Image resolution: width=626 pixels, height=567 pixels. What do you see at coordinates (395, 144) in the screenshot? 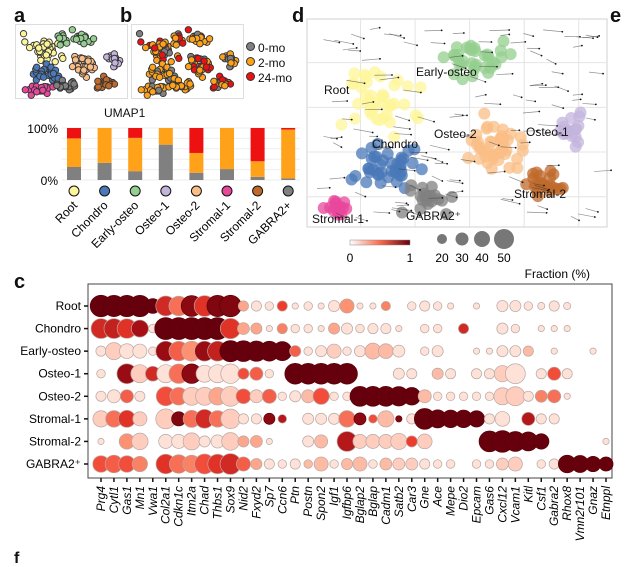
I see `cluster-label: Chondro` at bounding box center [395, 144].